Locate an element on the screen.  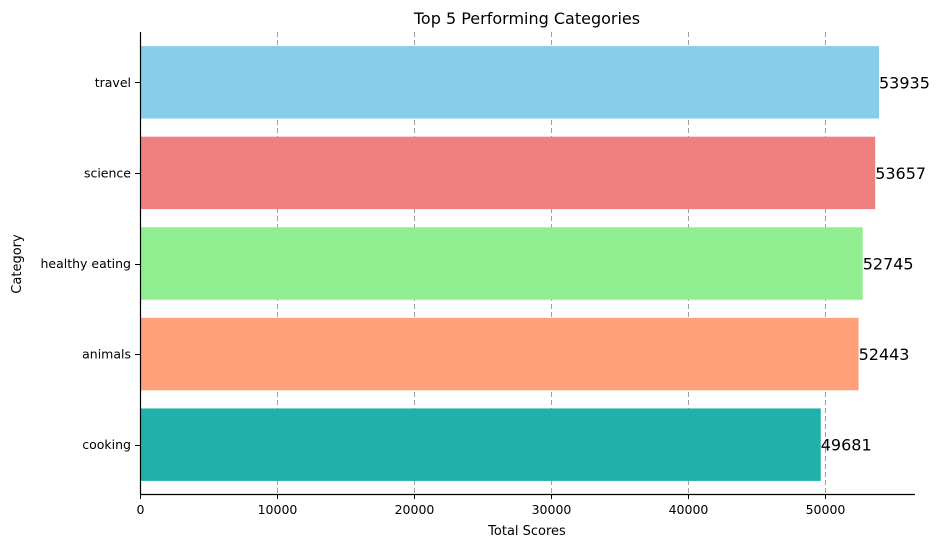
bar-value-label: 53935 is located at coordinates (904, 82).